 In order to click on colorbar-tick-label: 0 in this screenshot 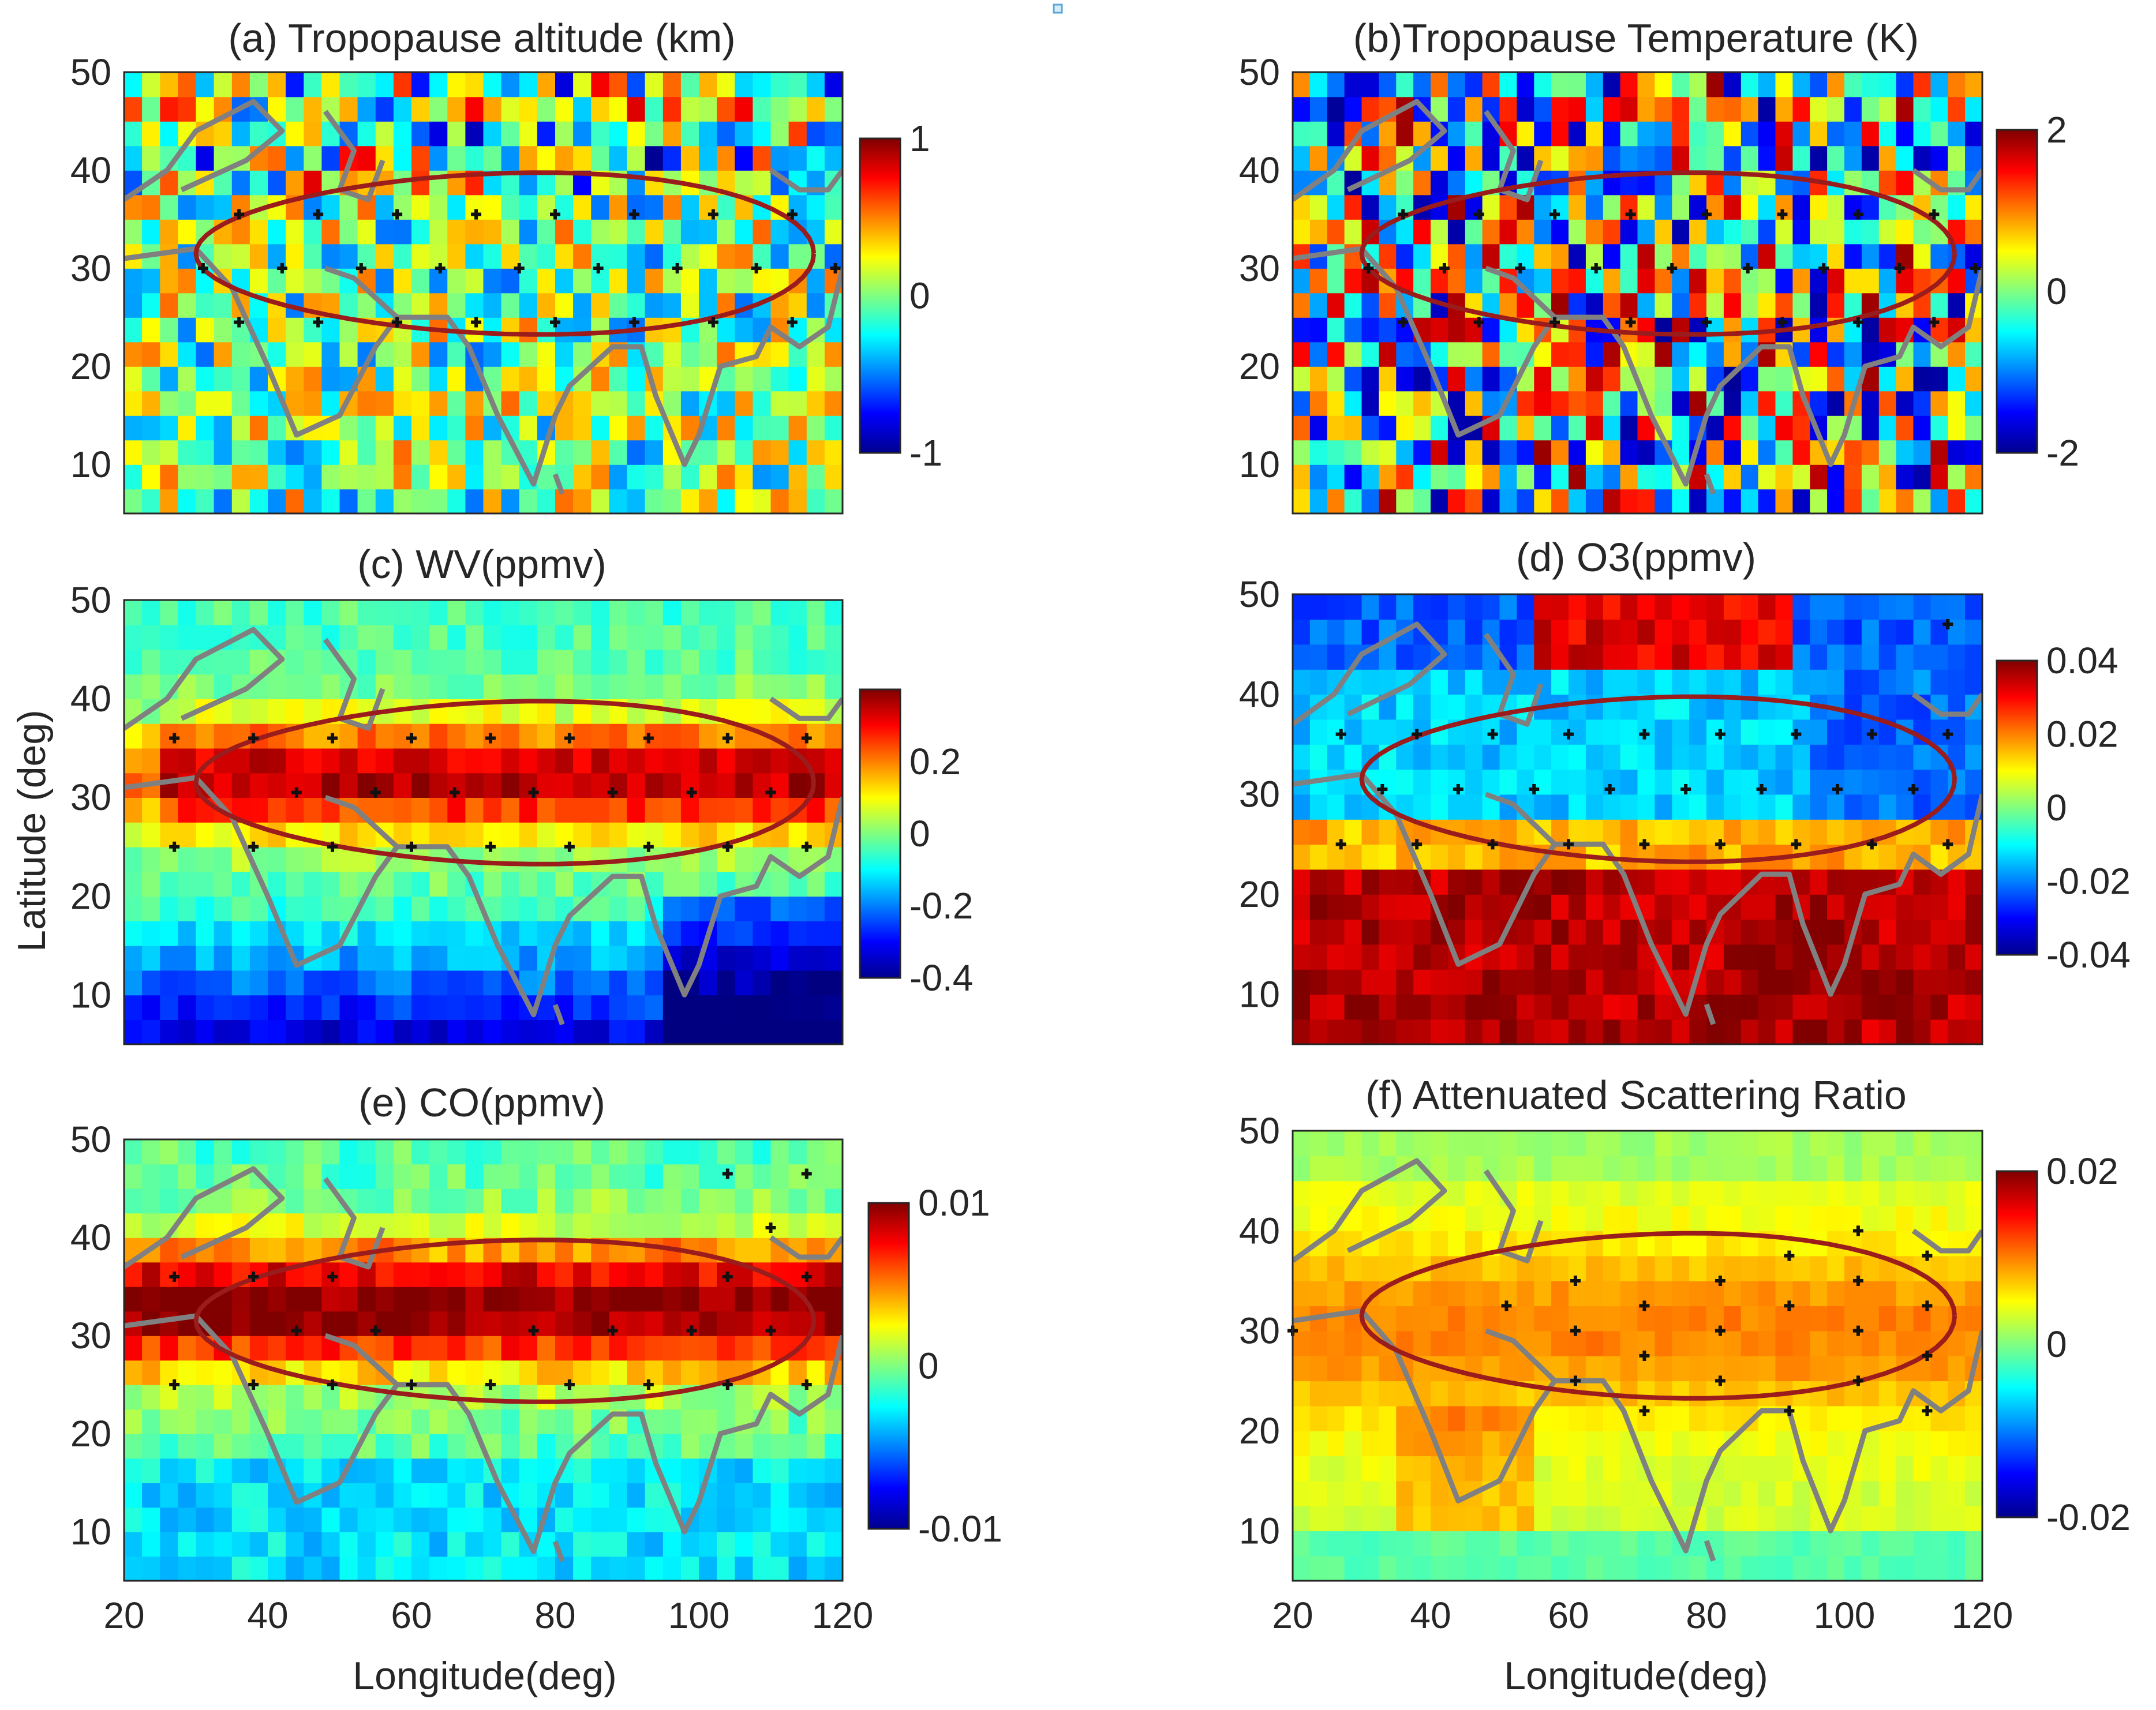, I will do `click(920, 296)`.